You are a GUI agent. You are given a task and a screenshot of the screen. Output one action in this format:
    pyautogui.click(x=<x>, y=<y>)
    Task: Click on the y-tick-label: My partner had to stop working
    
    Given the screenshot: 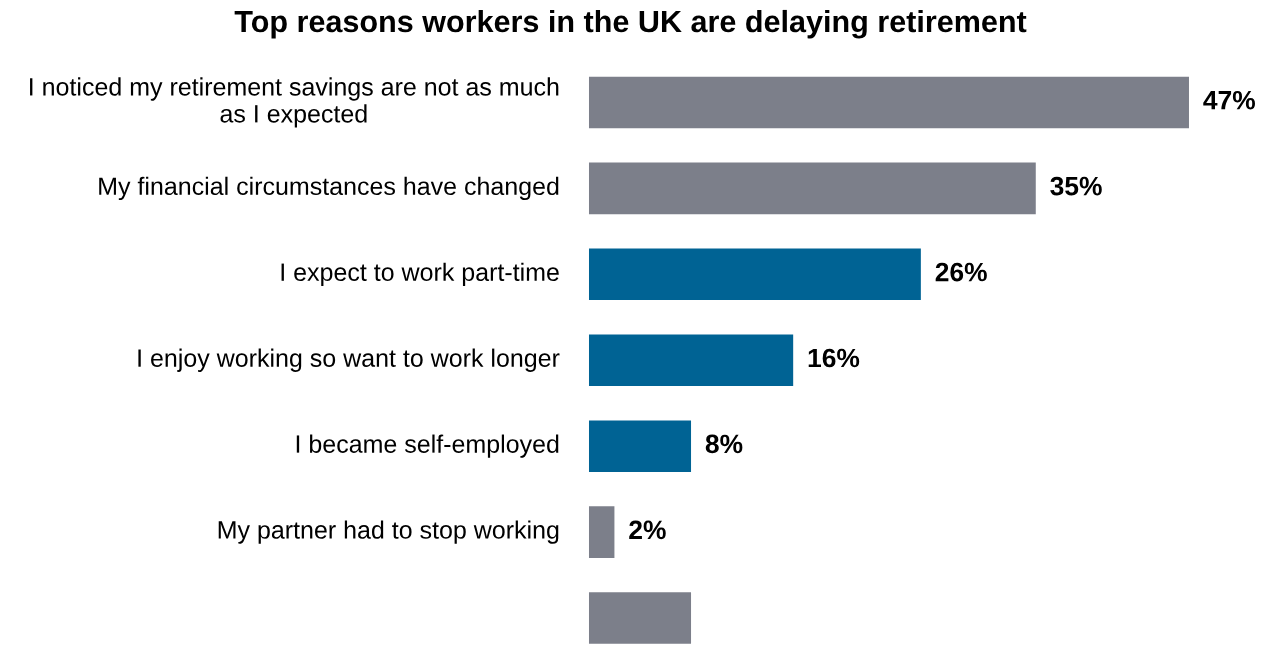 What is the action you would take?
    pyautogui.click(x=388, y=532)
    